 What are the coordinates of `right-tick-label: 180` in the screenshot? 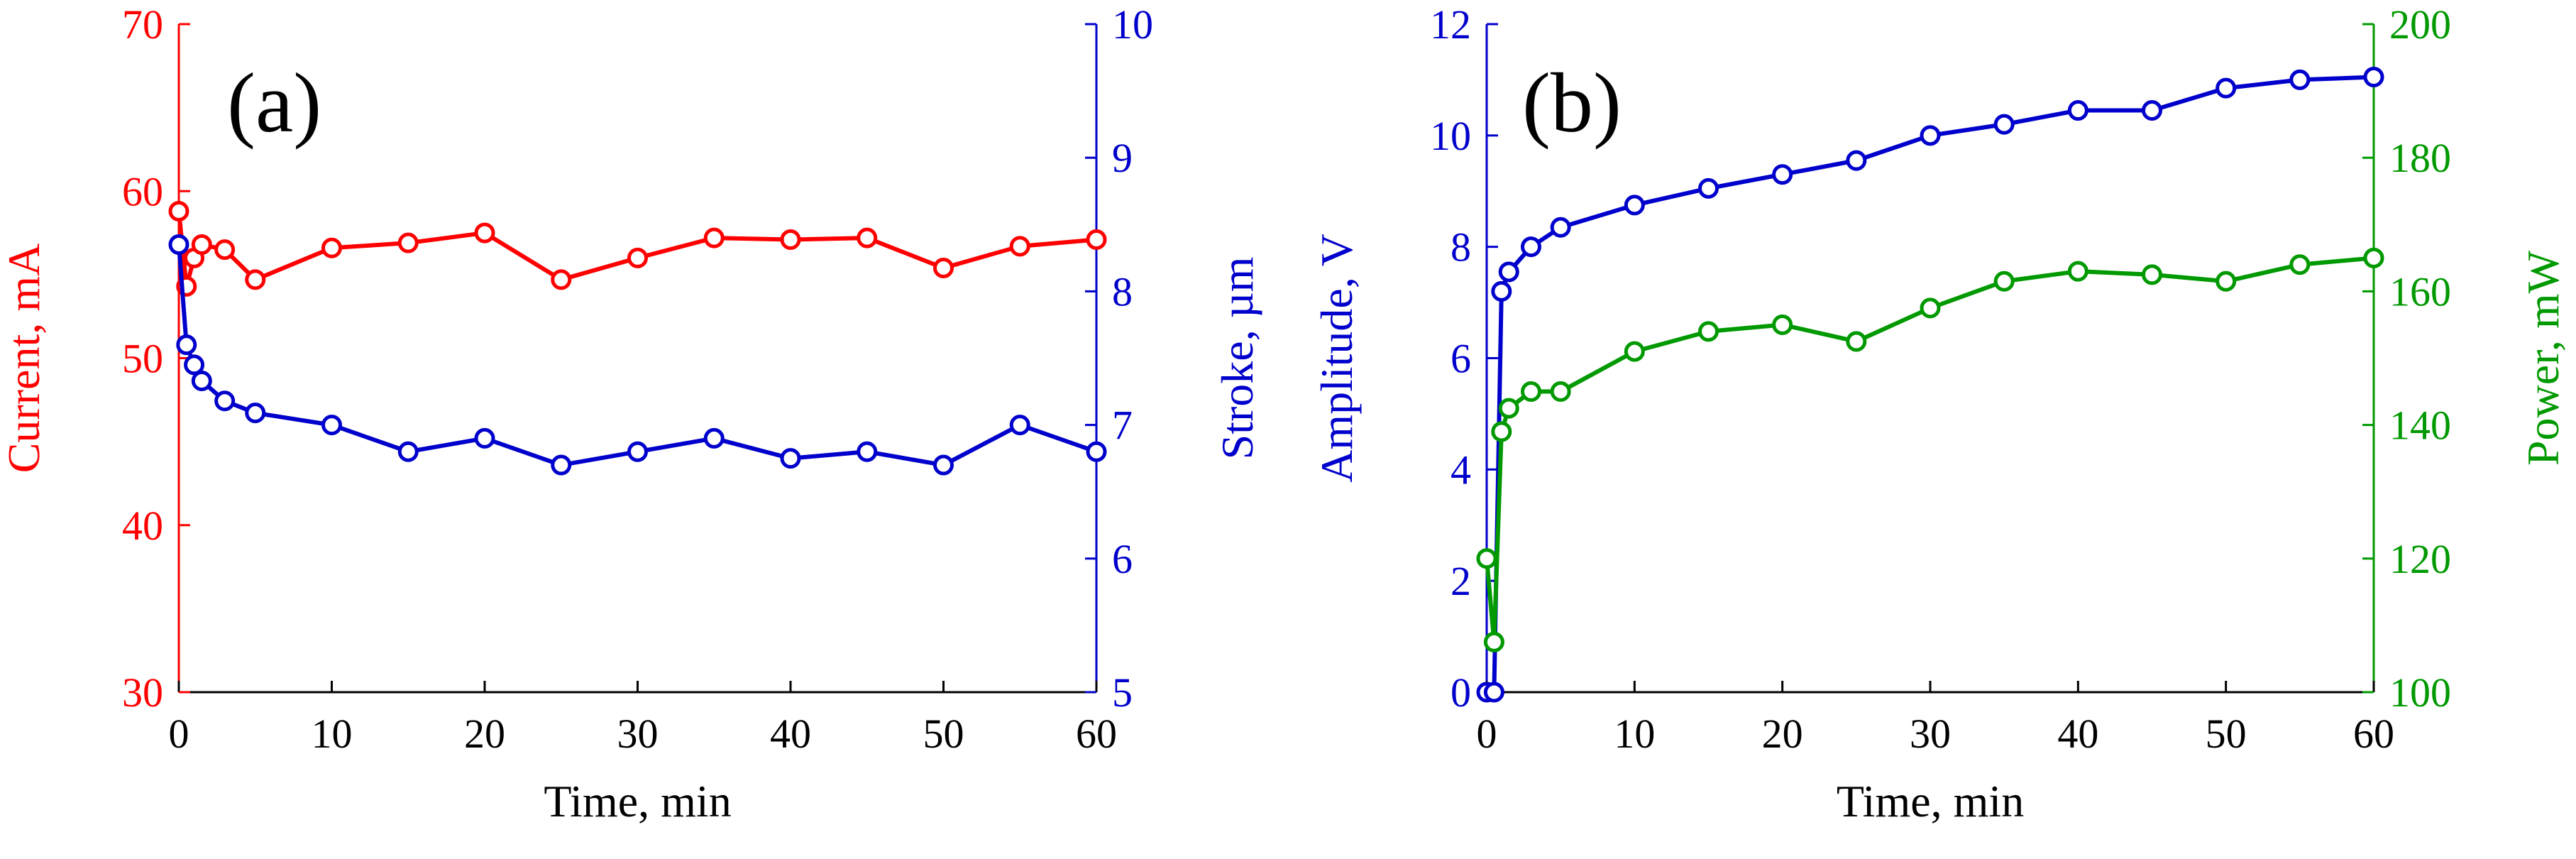 It's located at (2420, 158).